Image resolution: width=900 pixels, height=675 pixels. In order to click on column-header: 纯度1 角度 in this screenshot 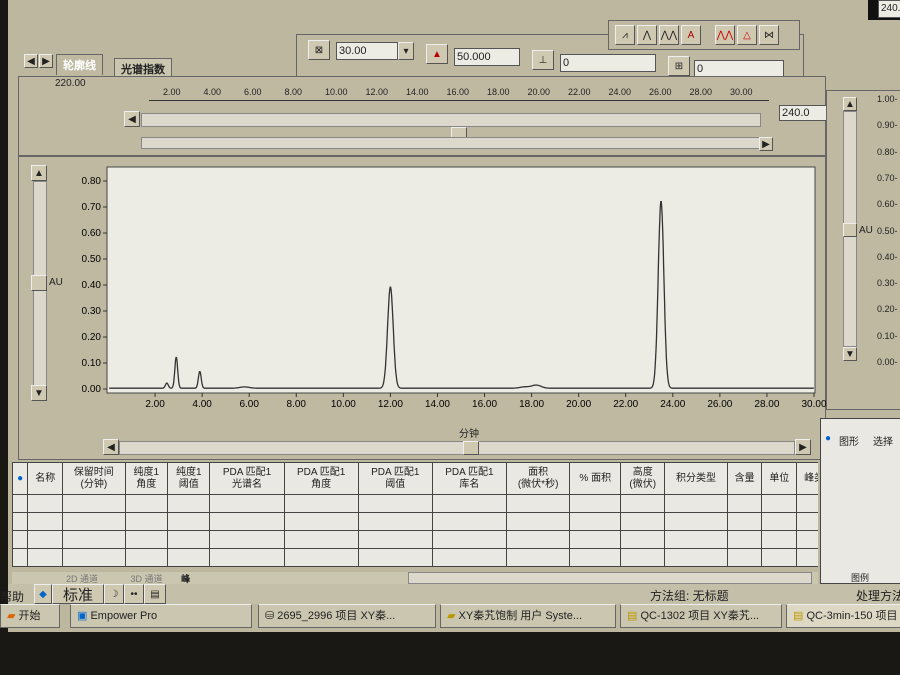, I will do `click(146, 478)`.